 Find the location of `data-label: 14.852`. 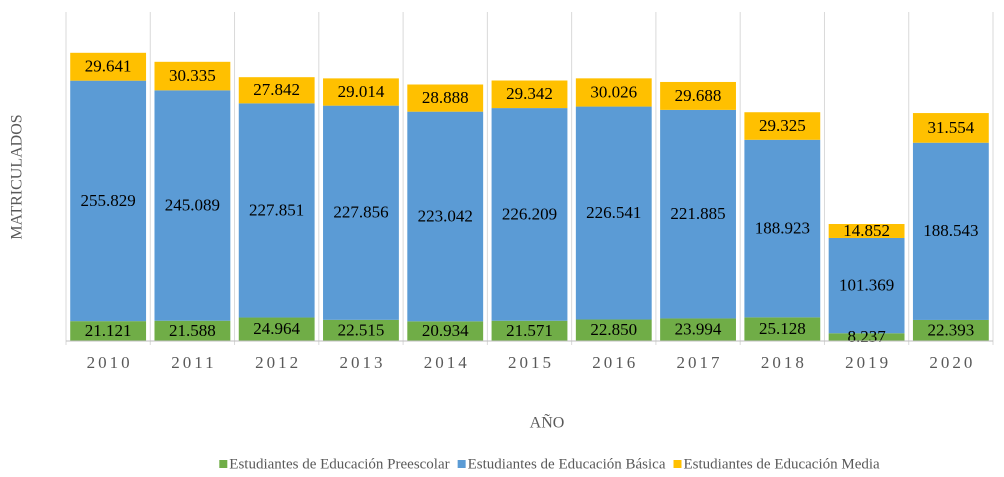

data-label: 14.852 is located at coordinates (866, 230).